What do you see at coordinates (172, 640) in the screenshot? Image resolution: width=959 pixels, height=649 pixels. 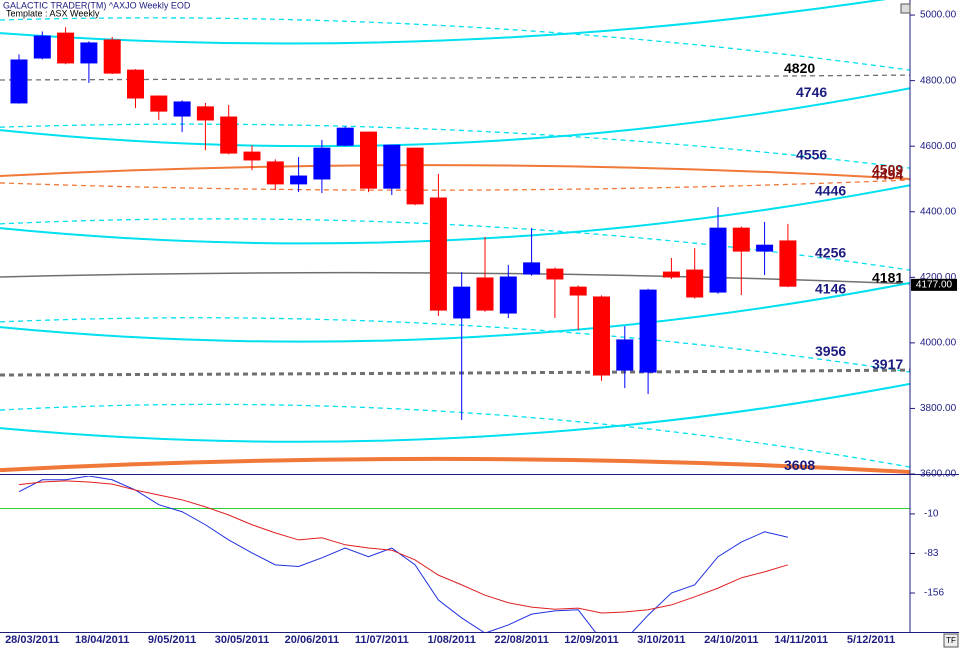 I see `x-tick-label: 9/05/2011` at bounding box center [172, 640].